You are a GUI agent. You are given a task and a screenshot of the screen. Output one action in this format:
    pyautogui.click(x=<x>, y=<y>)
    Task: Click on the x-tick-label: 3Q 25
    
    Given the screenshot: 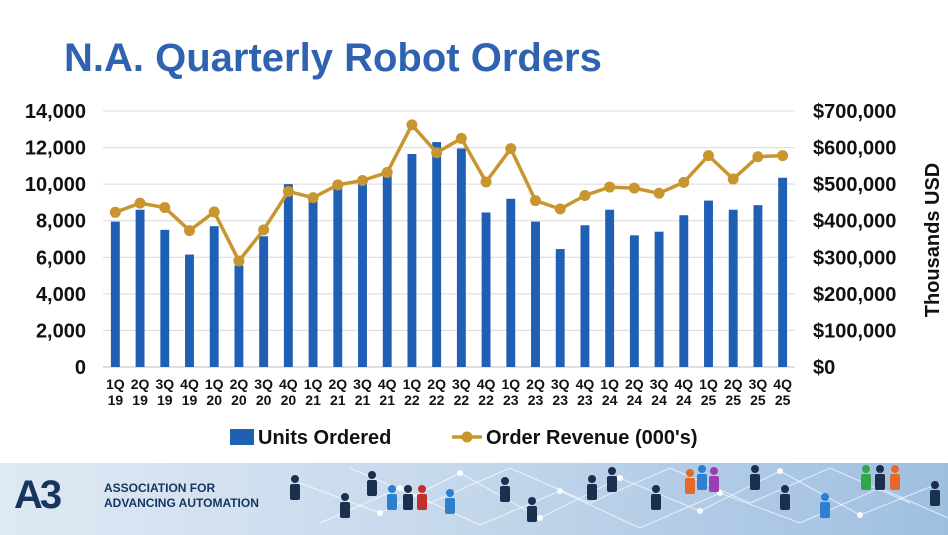 What is the action you would take?
    pyautogui.click(x=758, y=392)
    